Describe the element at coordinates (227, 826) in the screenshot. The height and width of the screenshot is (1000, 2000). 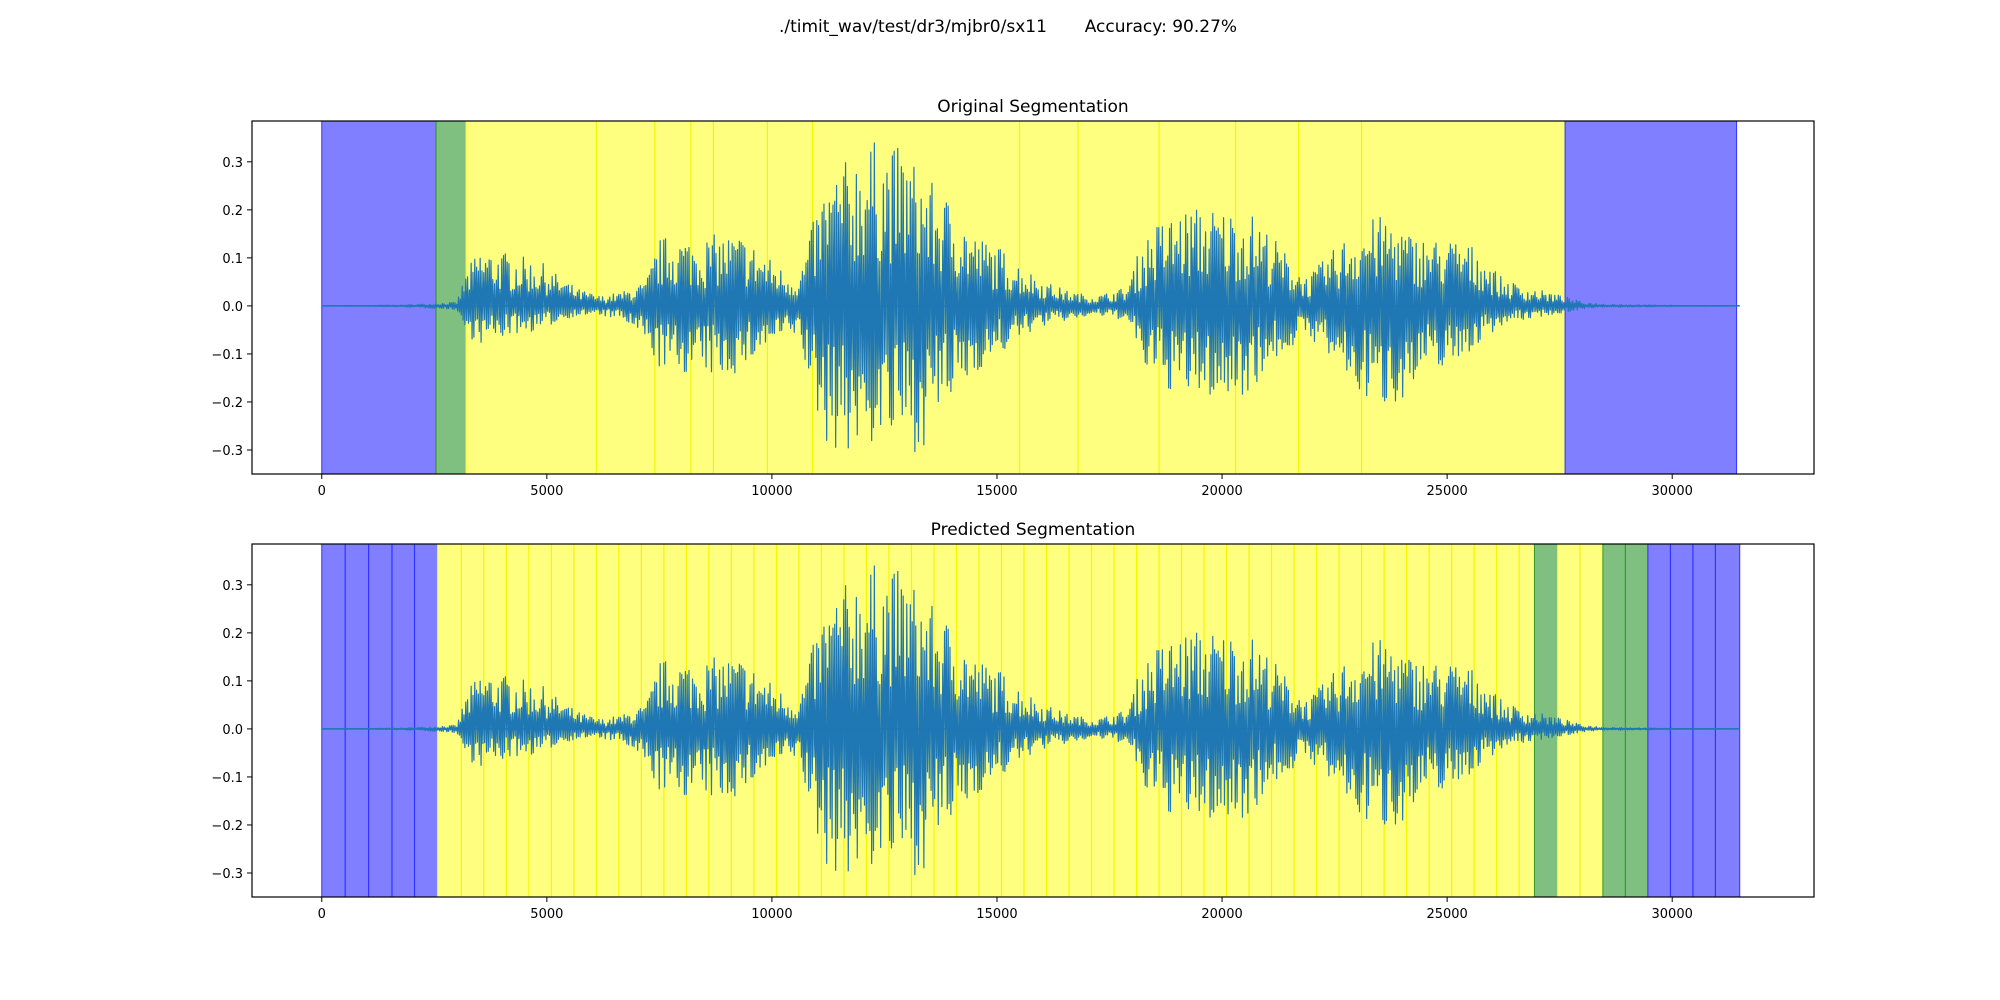
I see `predicted-ytick-label: −0.2` at that location.